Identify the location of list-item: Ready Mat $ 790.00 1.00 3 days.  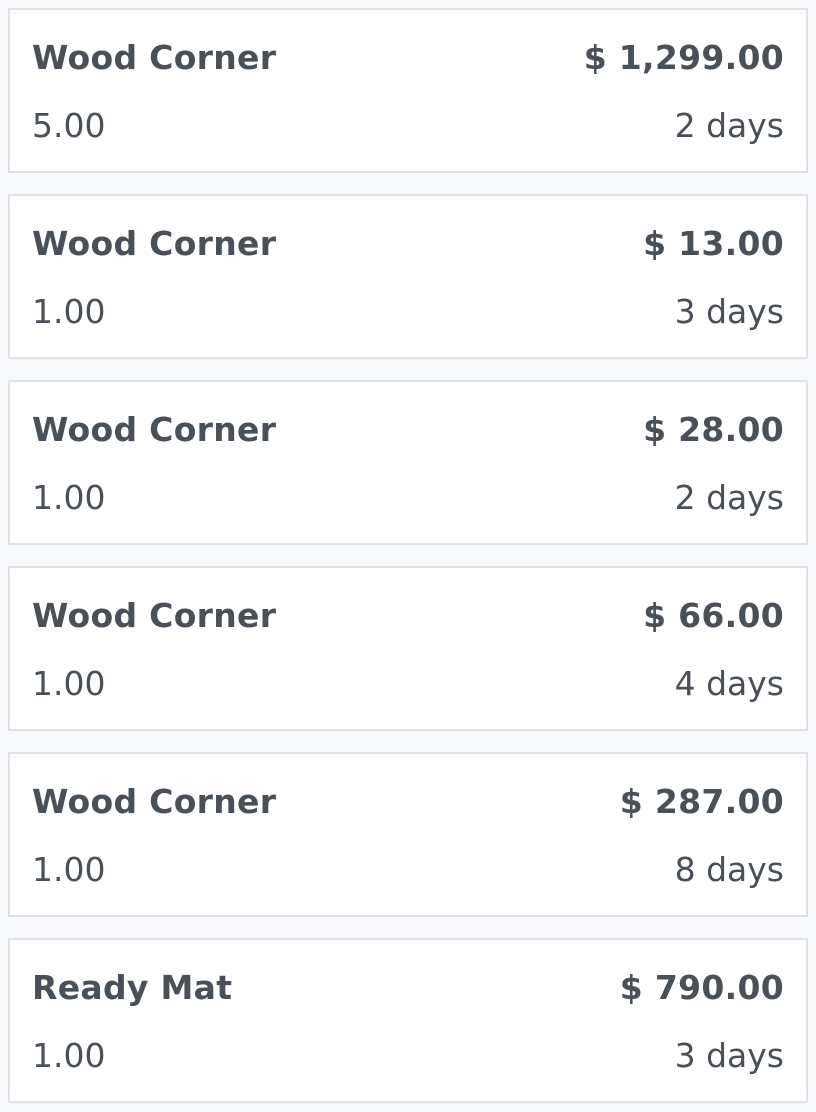
(408, 1020).